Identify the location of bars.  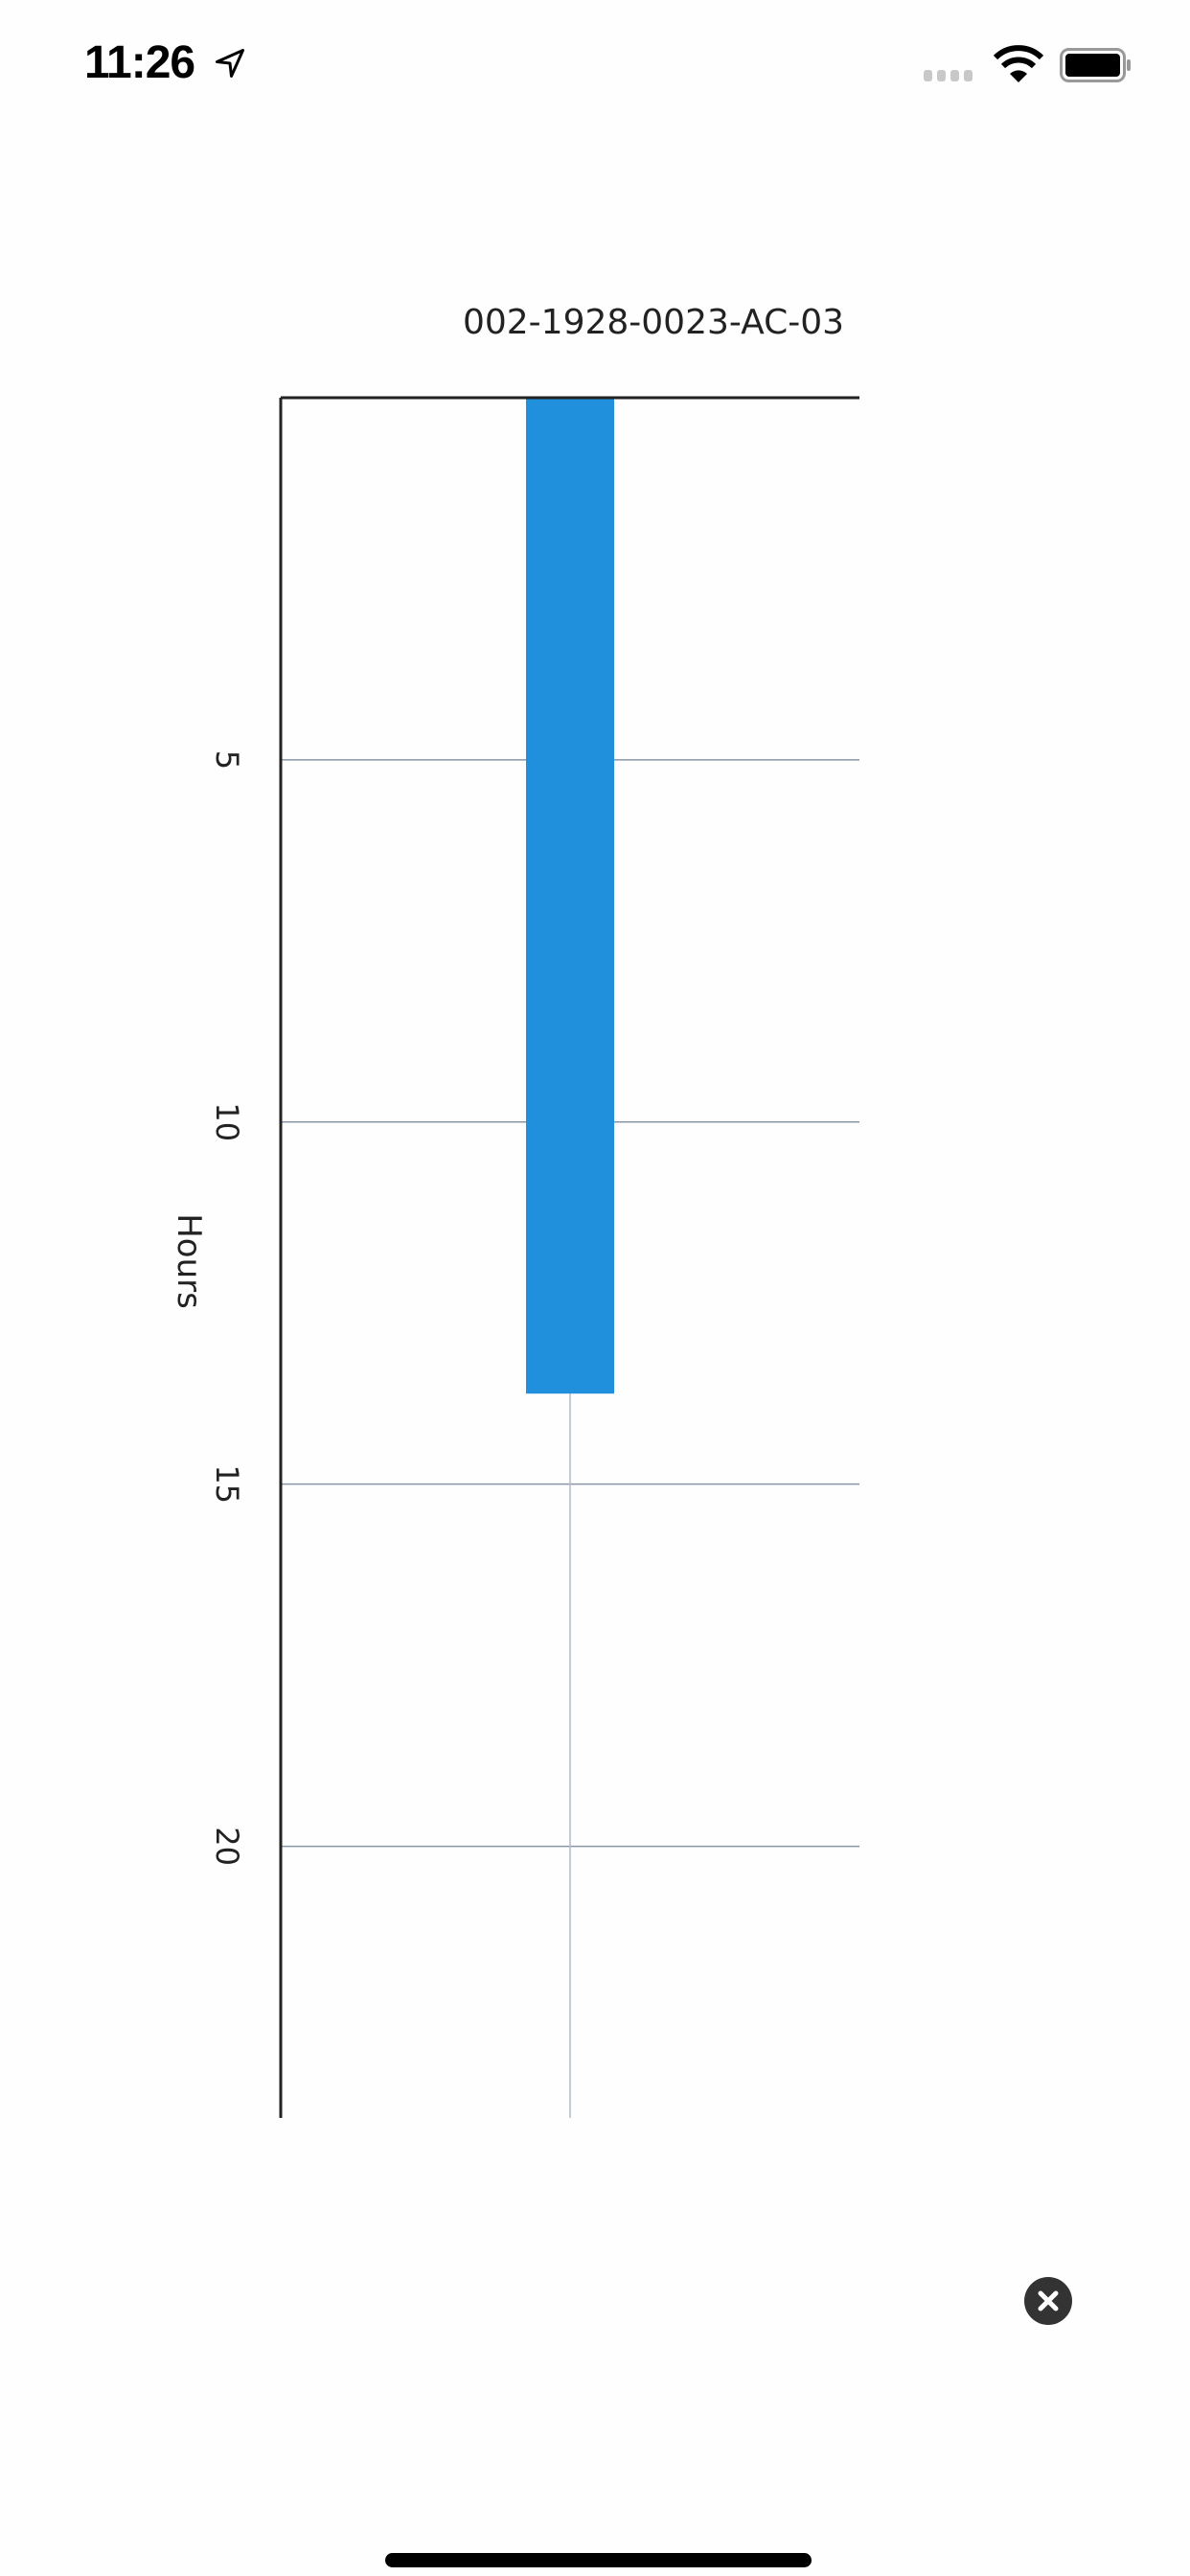
(570, 896).